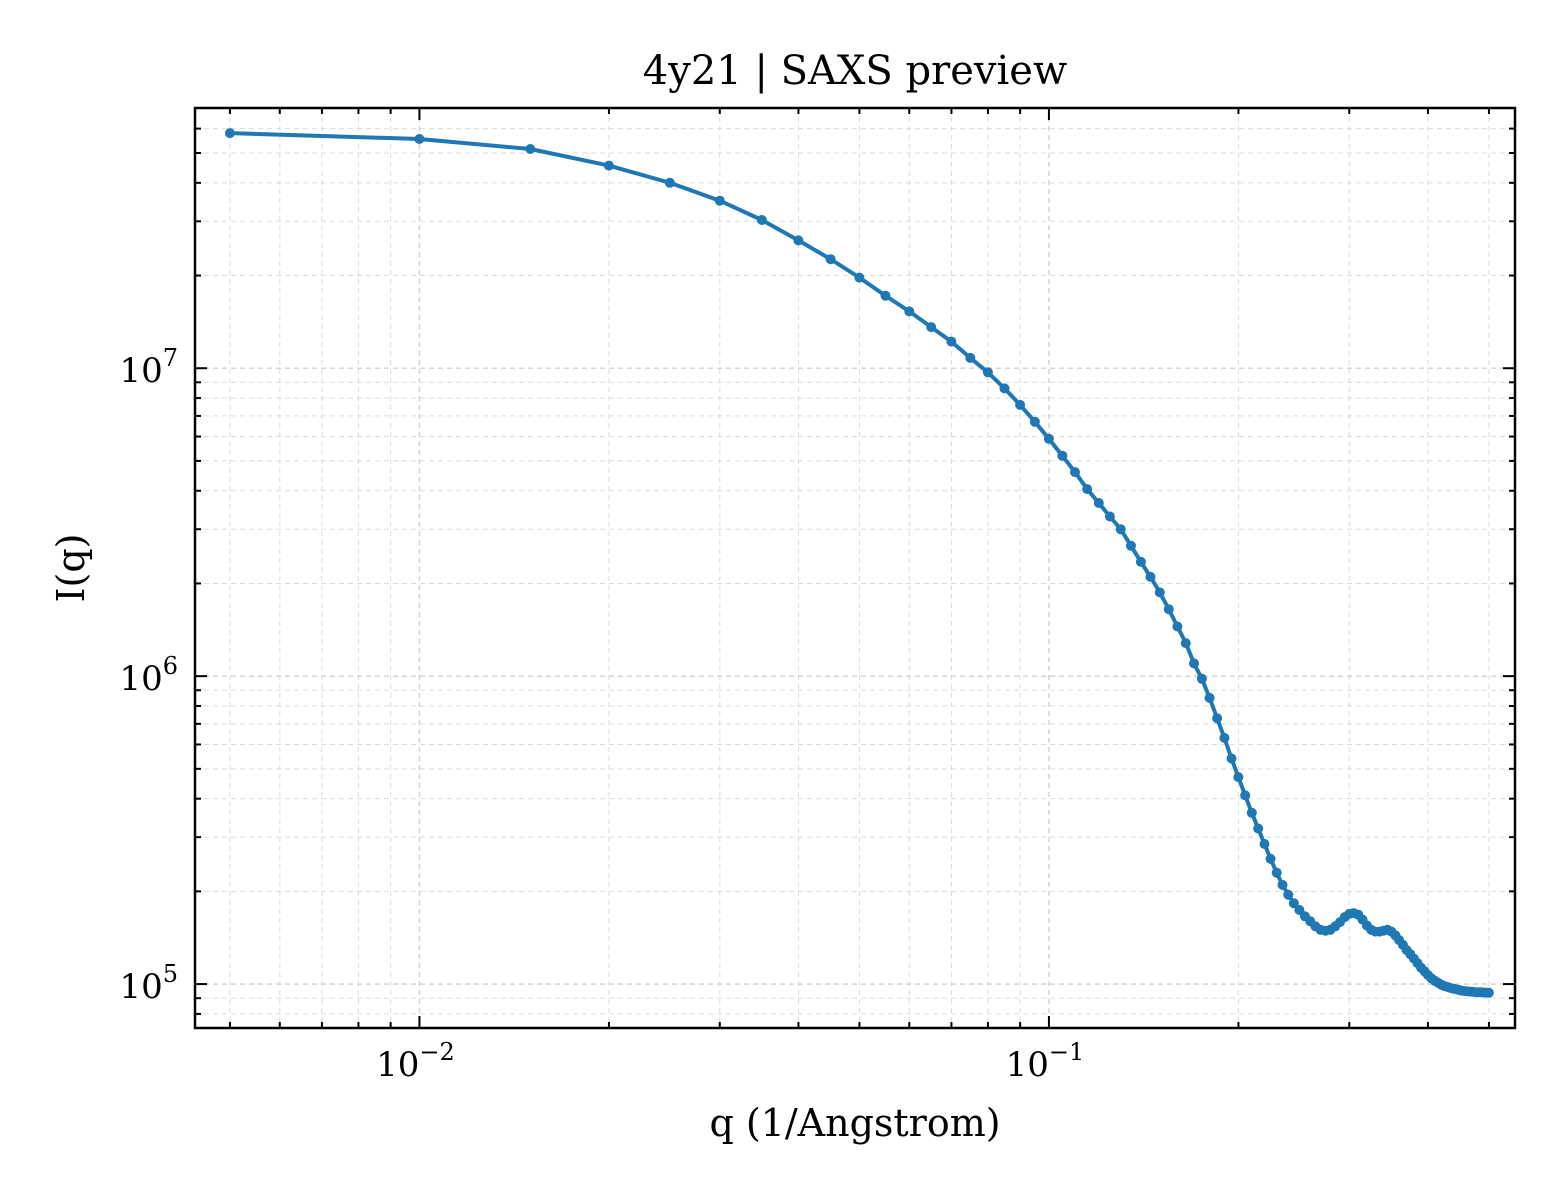 This screenshot has height=1200, width=1560. I want to click on x-tick-label: 10⁻², so click(415, 1061).